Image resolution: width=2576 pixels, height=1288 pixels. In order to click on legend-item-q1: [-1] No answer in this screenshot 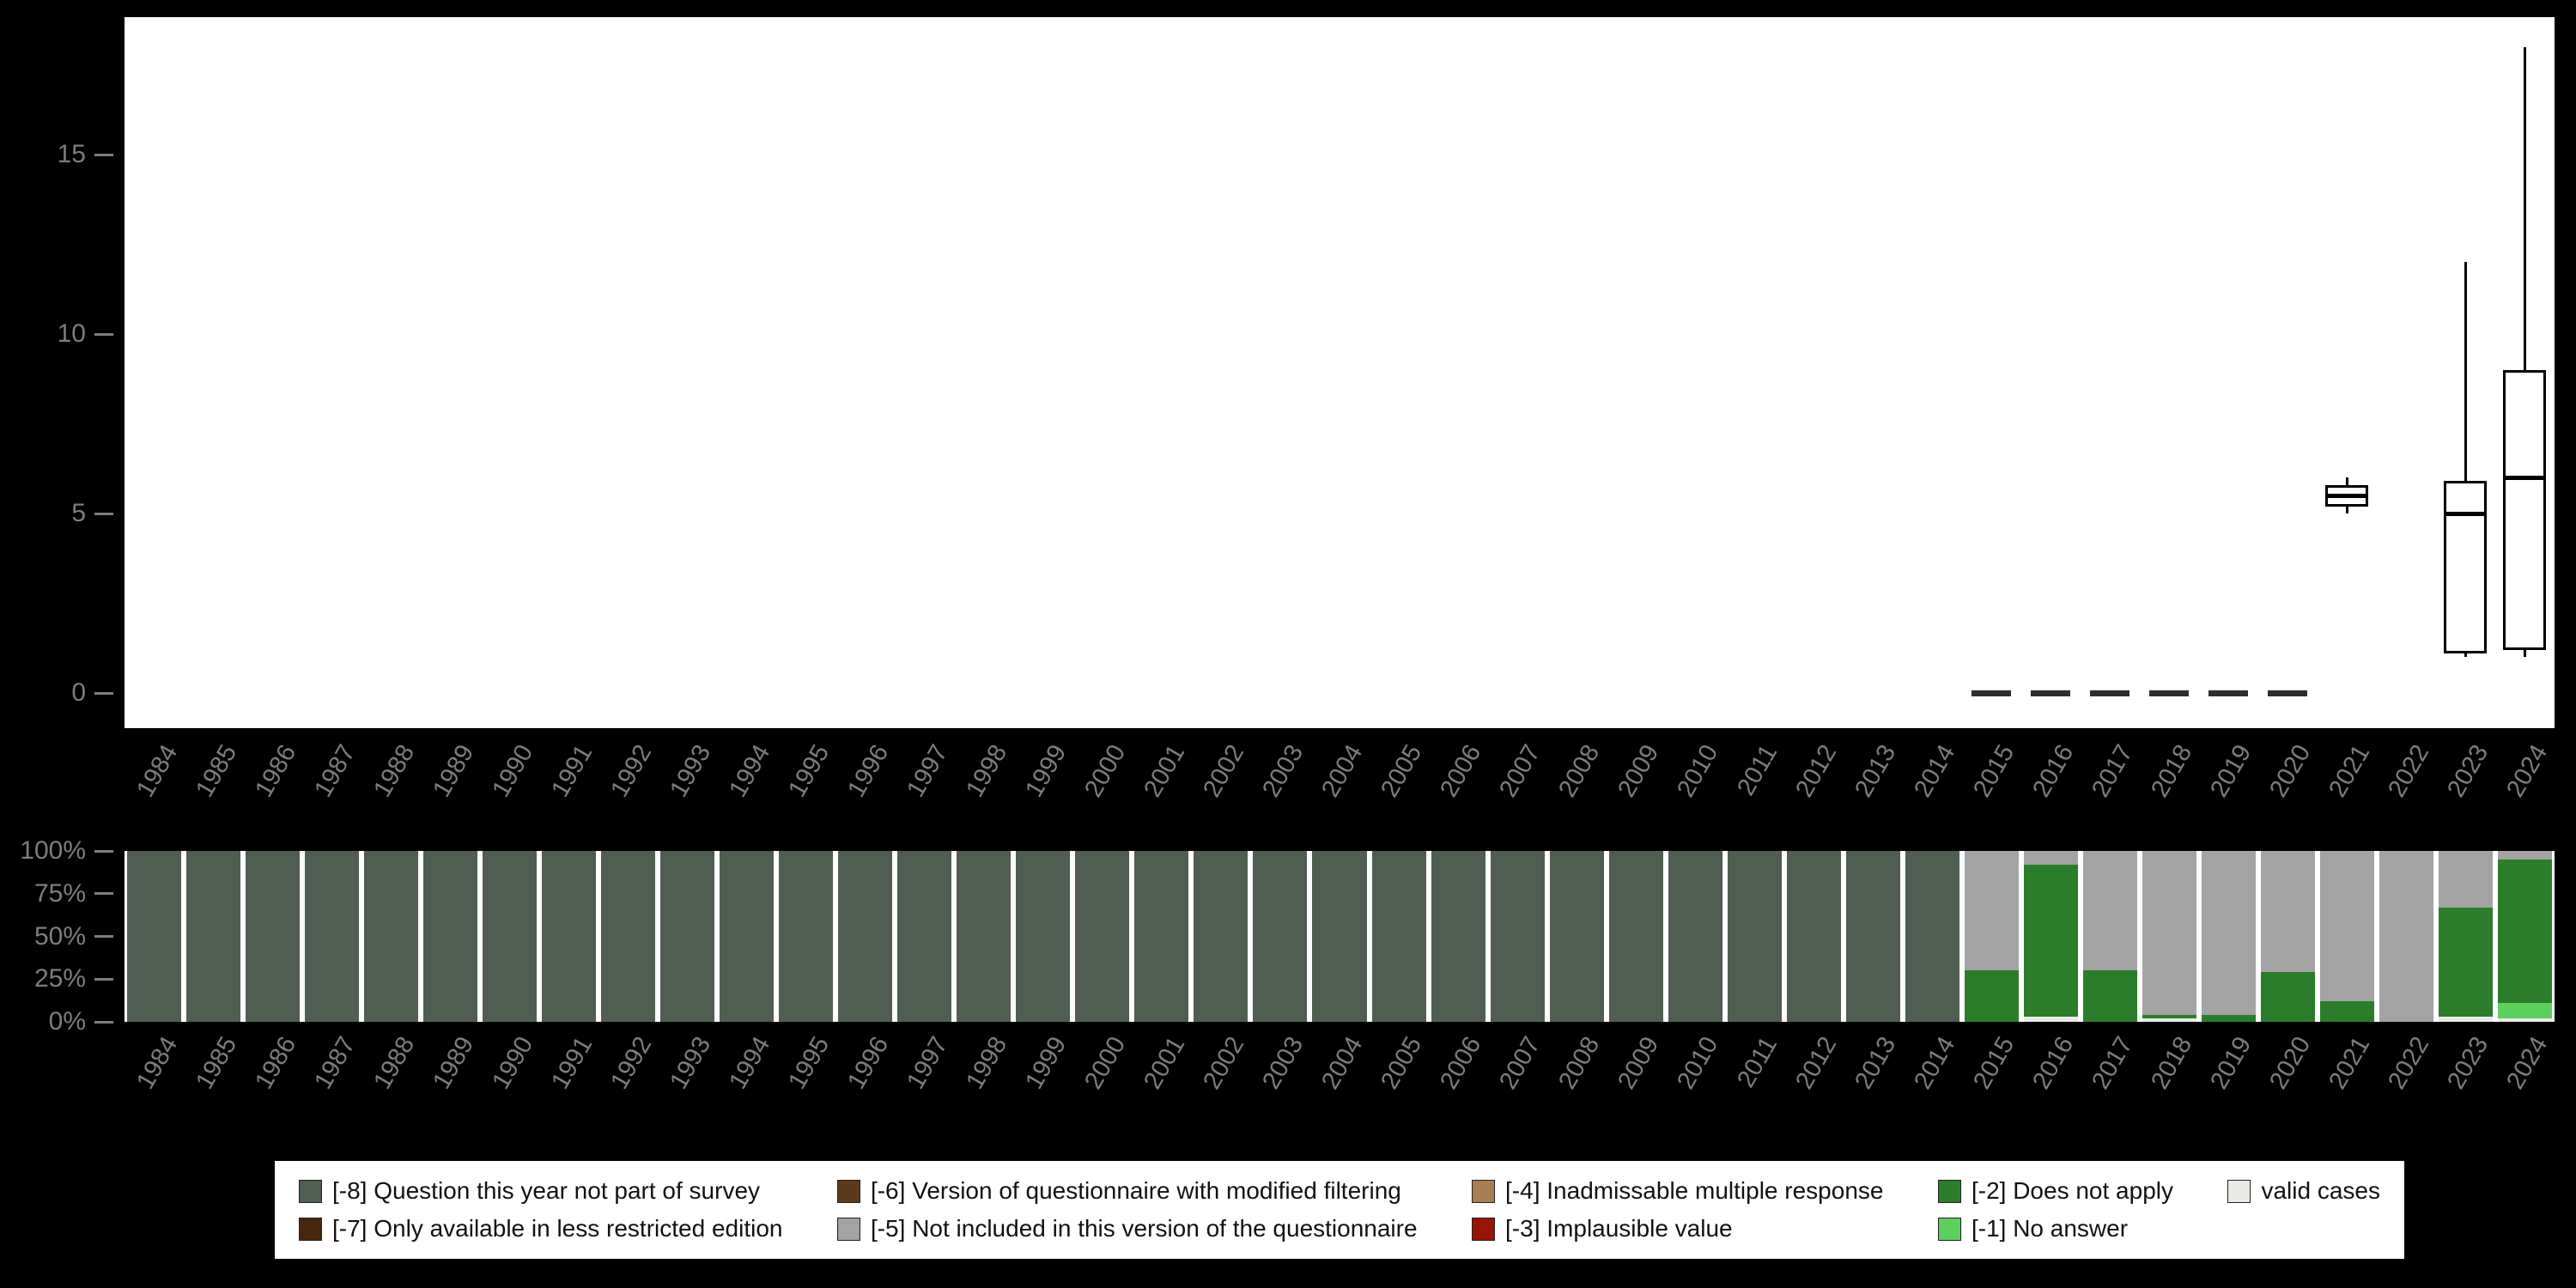, I will do `click(2055, 1228)`.